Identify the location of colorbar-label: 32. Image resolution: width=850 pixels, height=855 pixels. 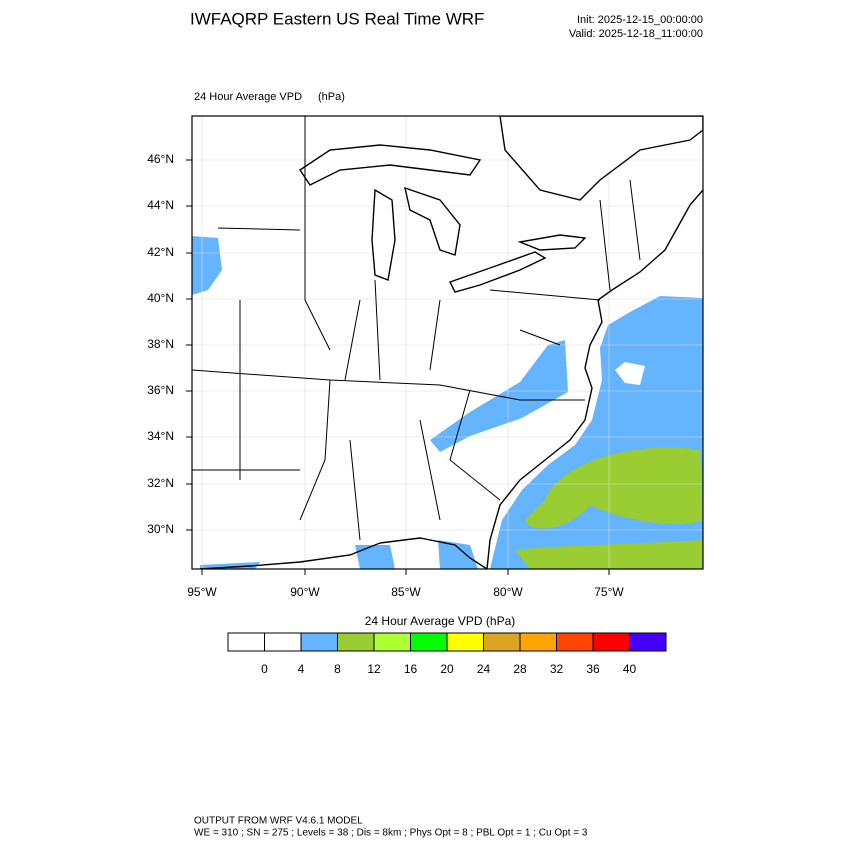
(557, 669).